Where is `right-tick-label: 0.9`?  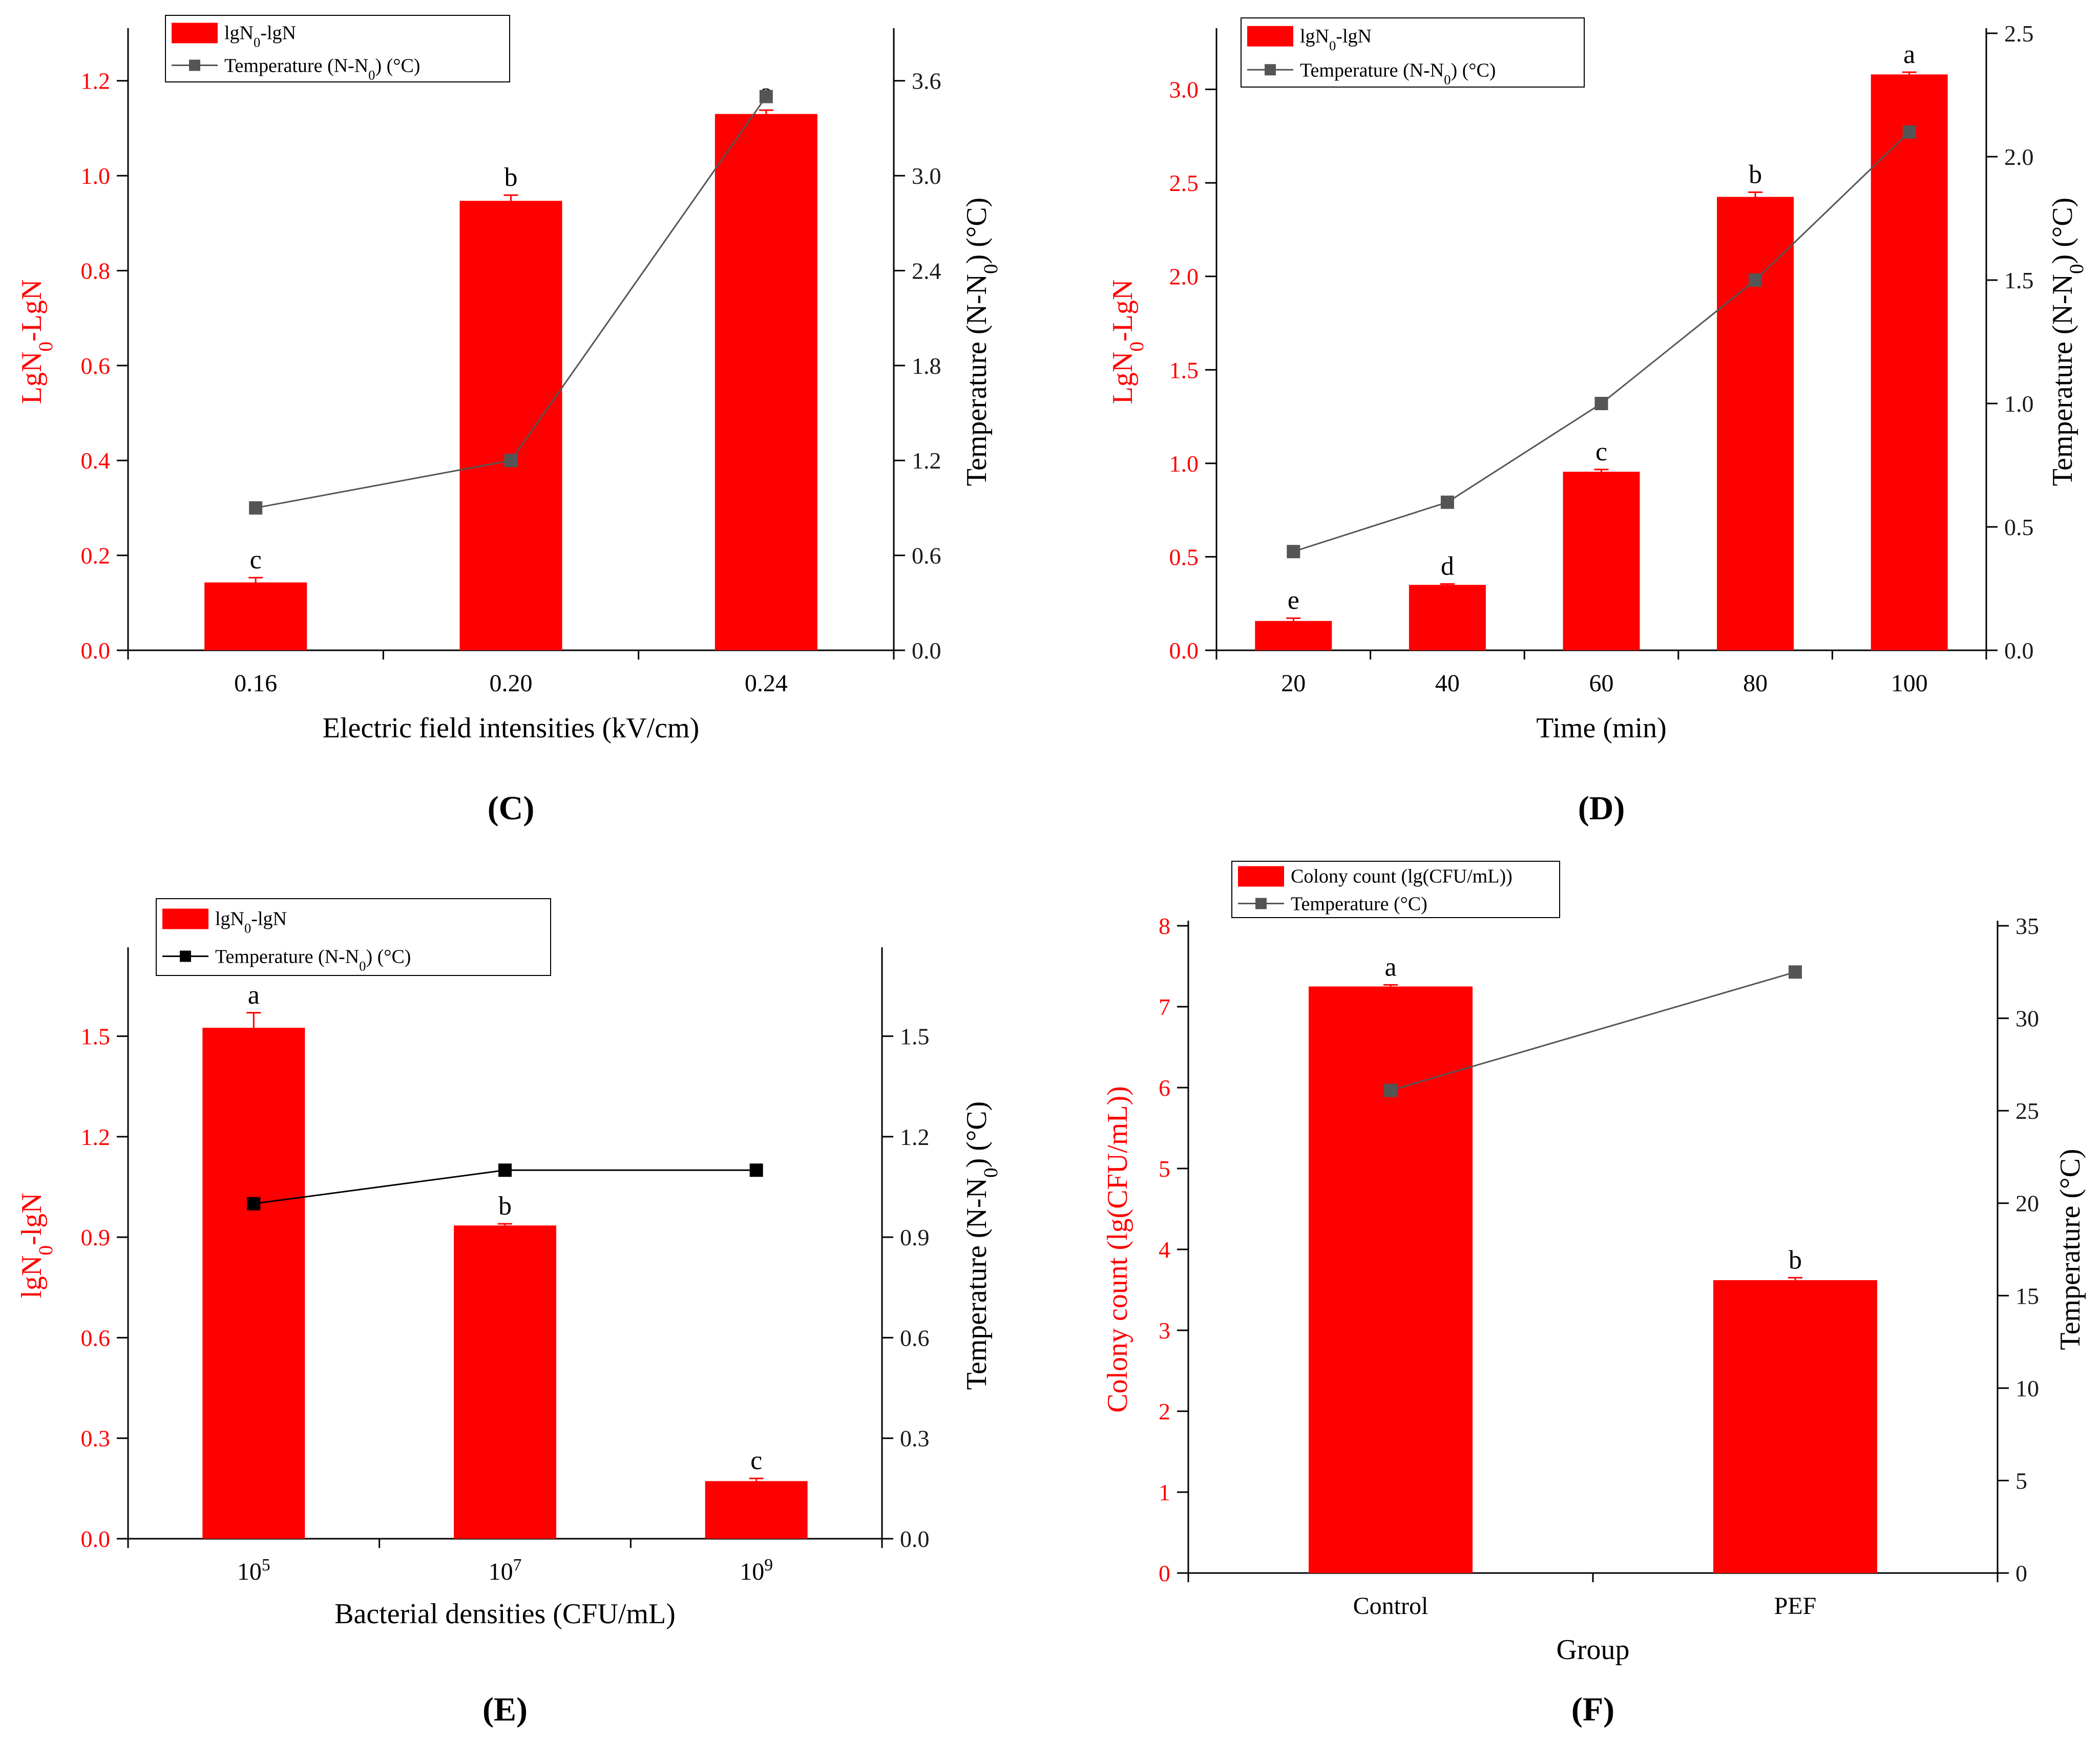 right-tick-label: 0.9 is located at coordinates (915, 1237).